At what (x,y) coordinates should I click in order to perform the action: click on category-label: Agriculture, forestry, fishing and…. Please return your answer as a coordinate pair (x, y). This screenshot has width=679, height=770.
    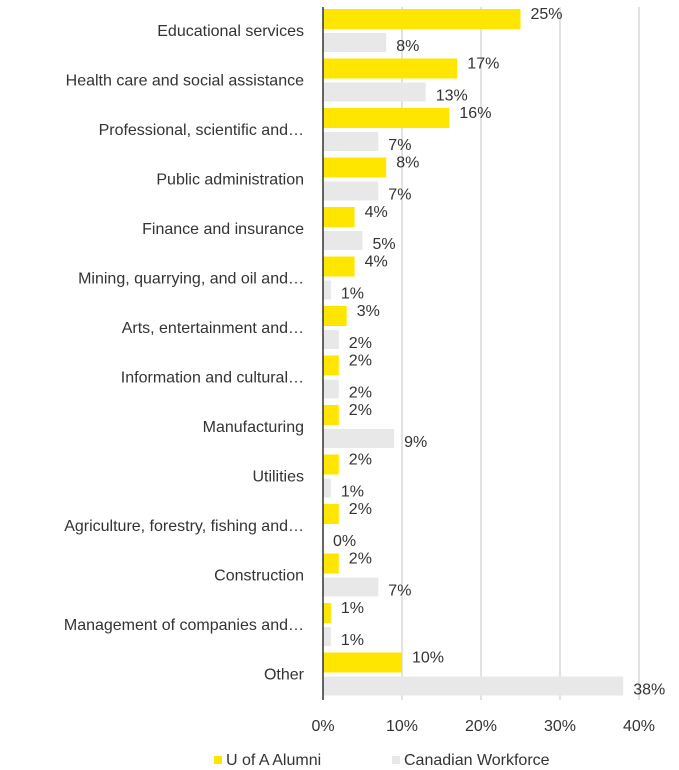
    Looking at the image, I should click on (184, 526).